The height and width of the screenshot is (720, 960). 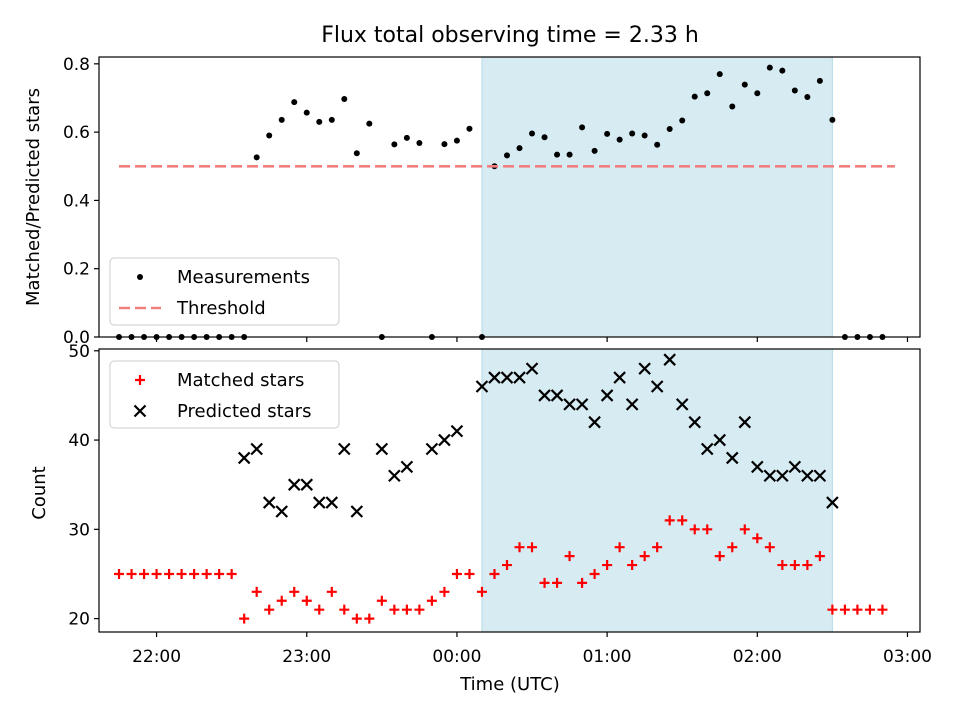 I want to click on x-tick-label: 23:00, so click(x=306, y=657).